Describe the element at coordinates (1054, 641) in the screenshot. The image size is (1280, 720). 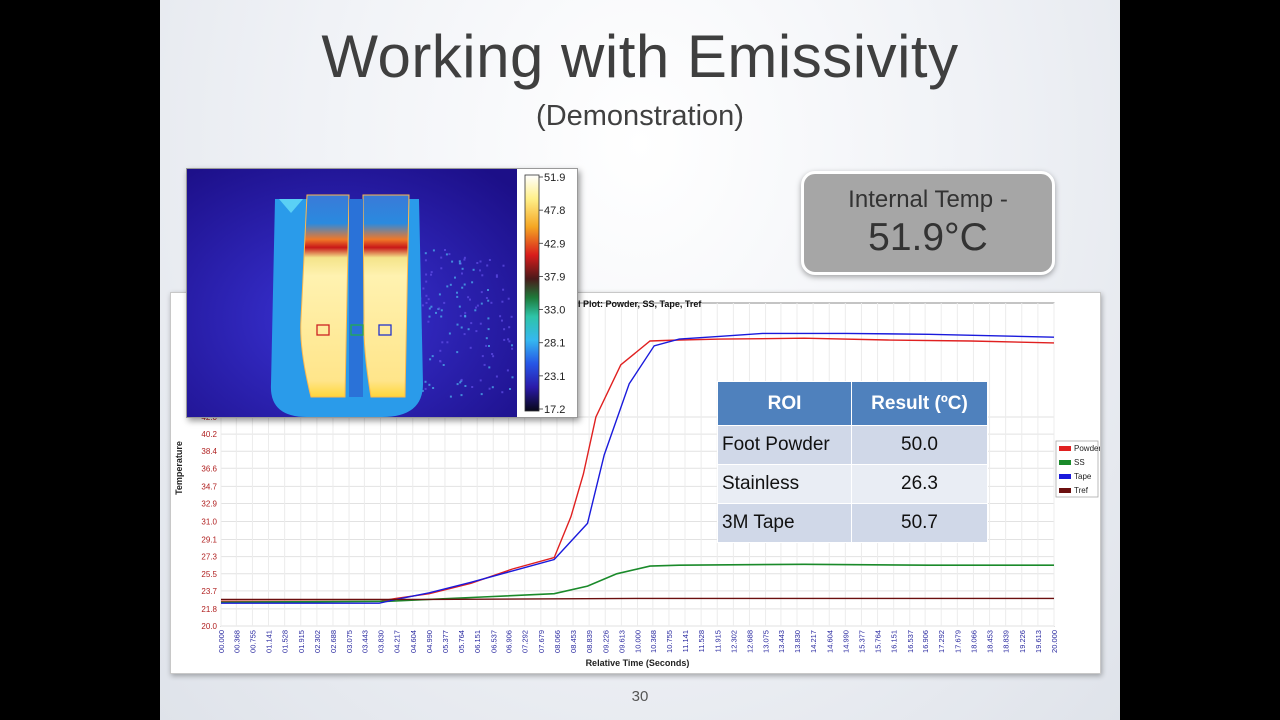
I see `x-tick-label: 20.000` at that location.